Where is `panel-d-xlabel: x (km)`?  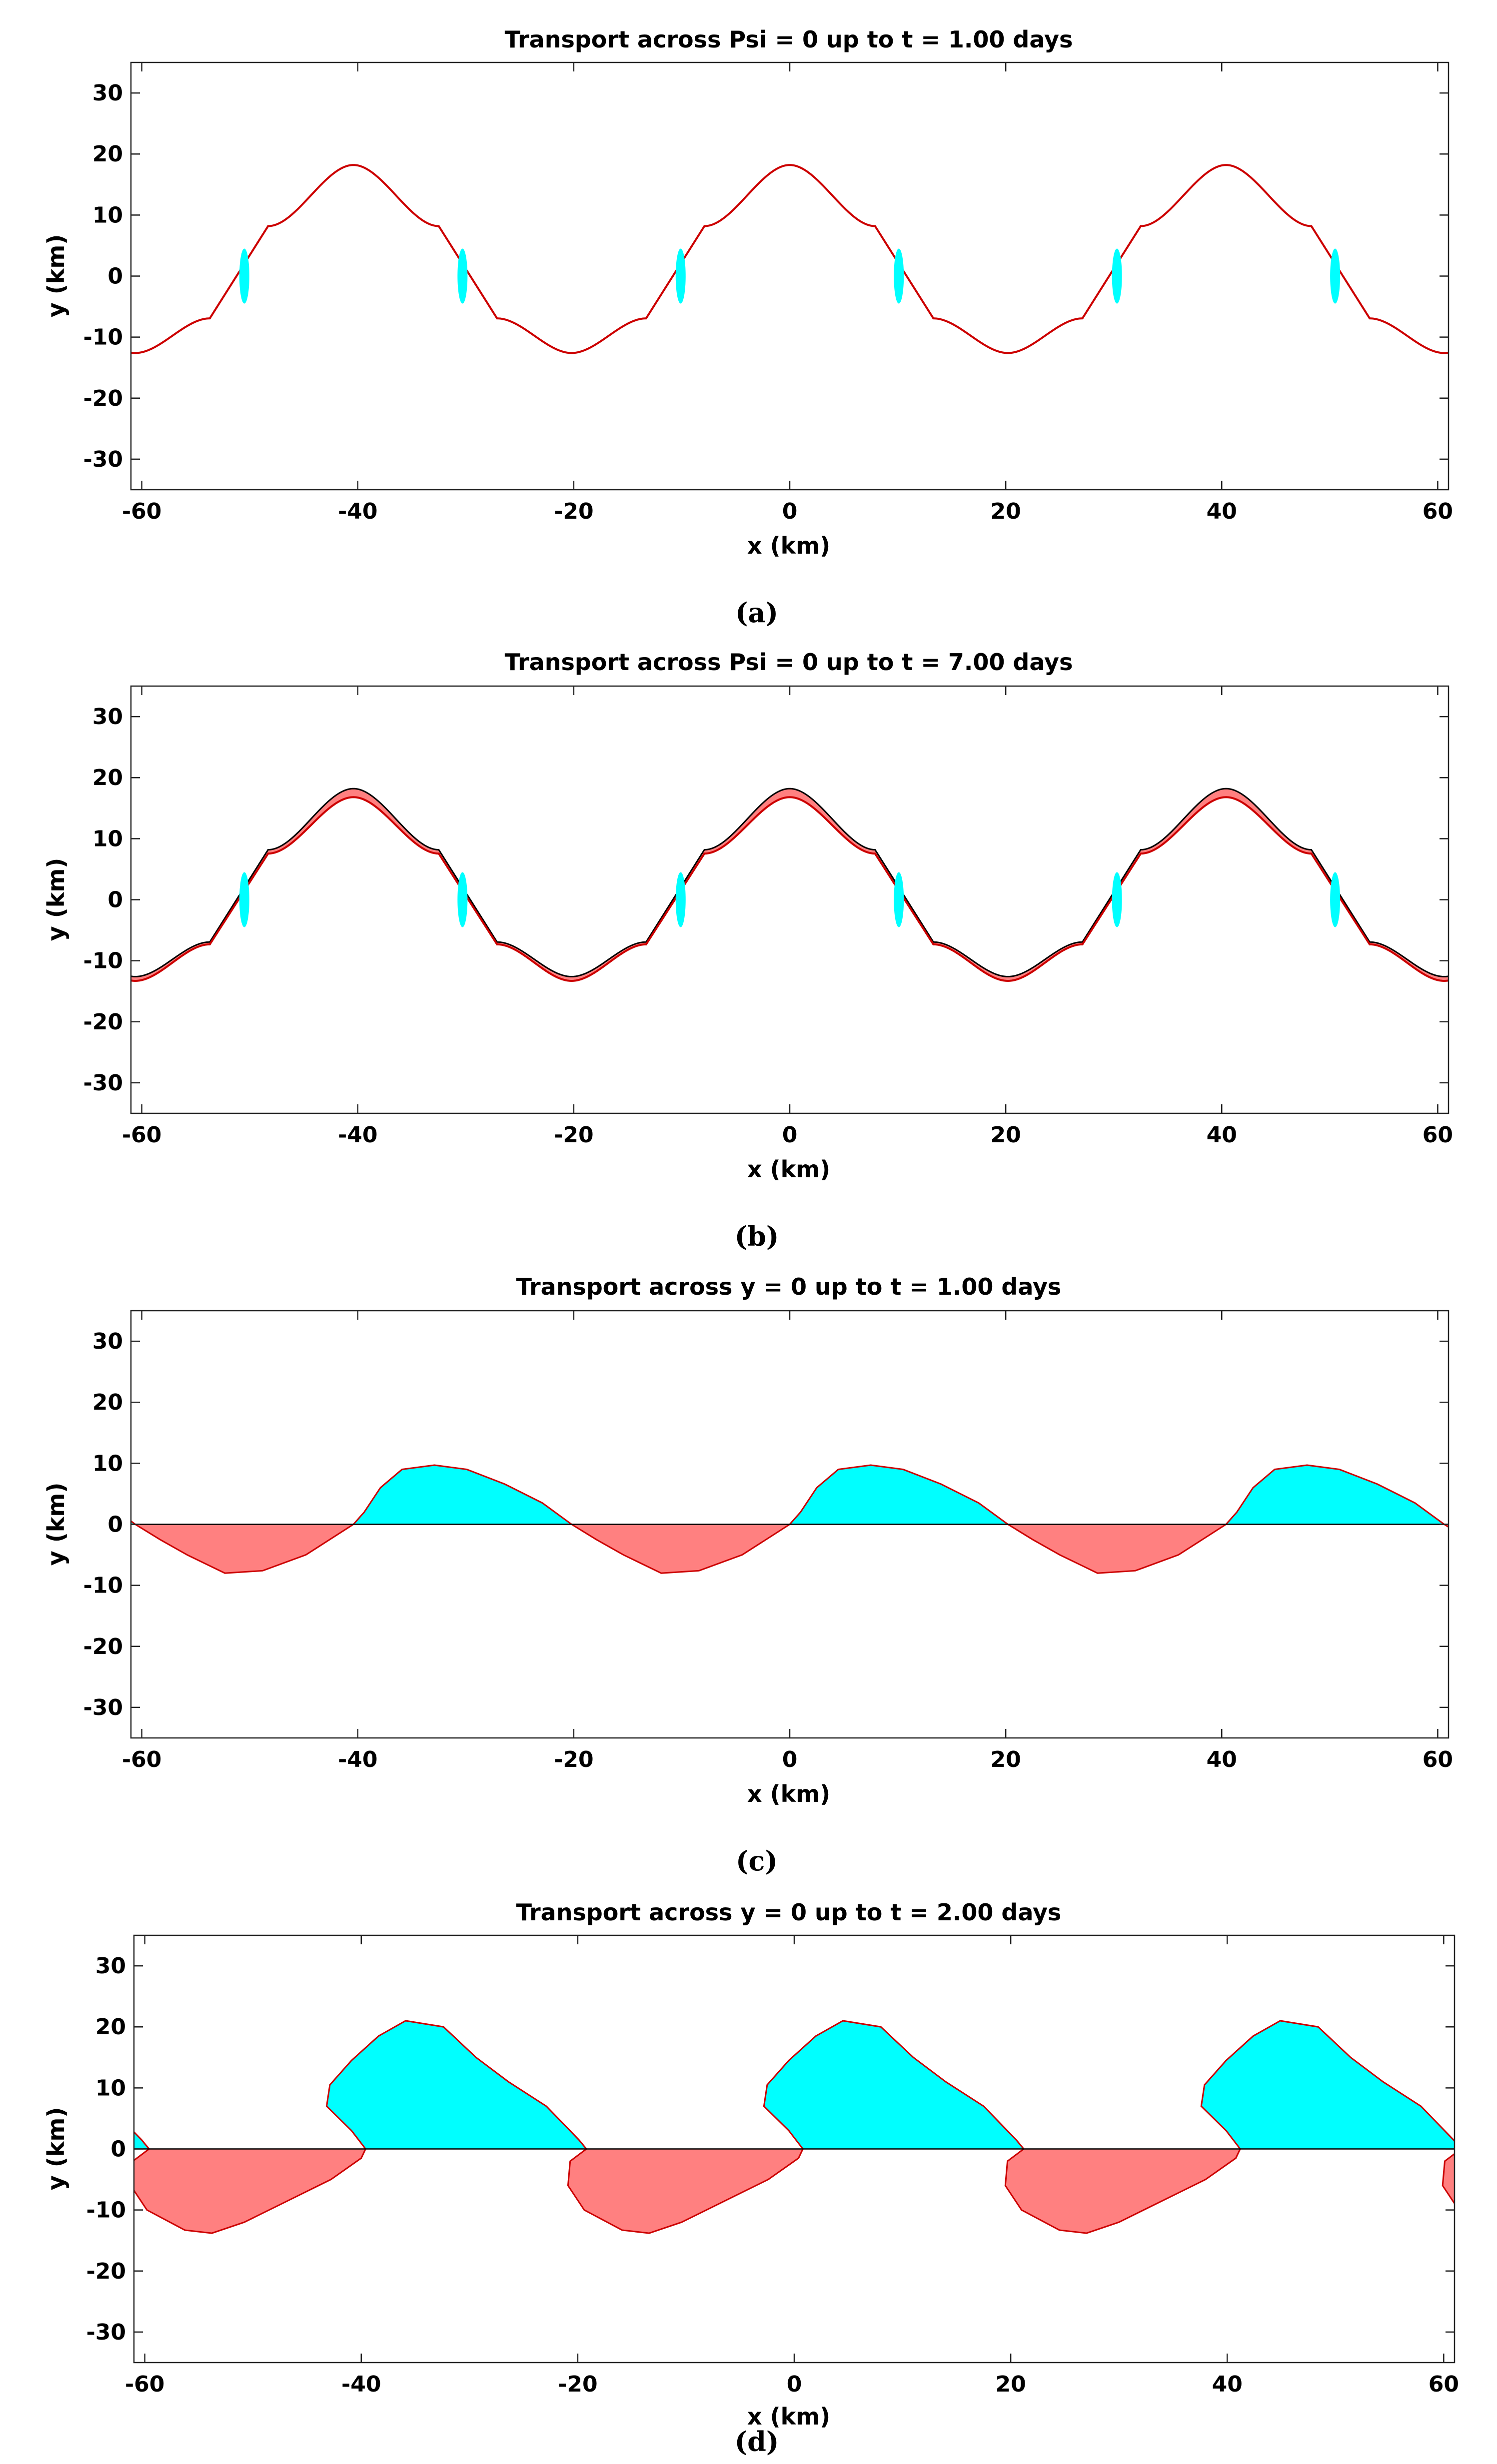 panel-d-xlabel: x (km) is located at coordinates (788, 2416).